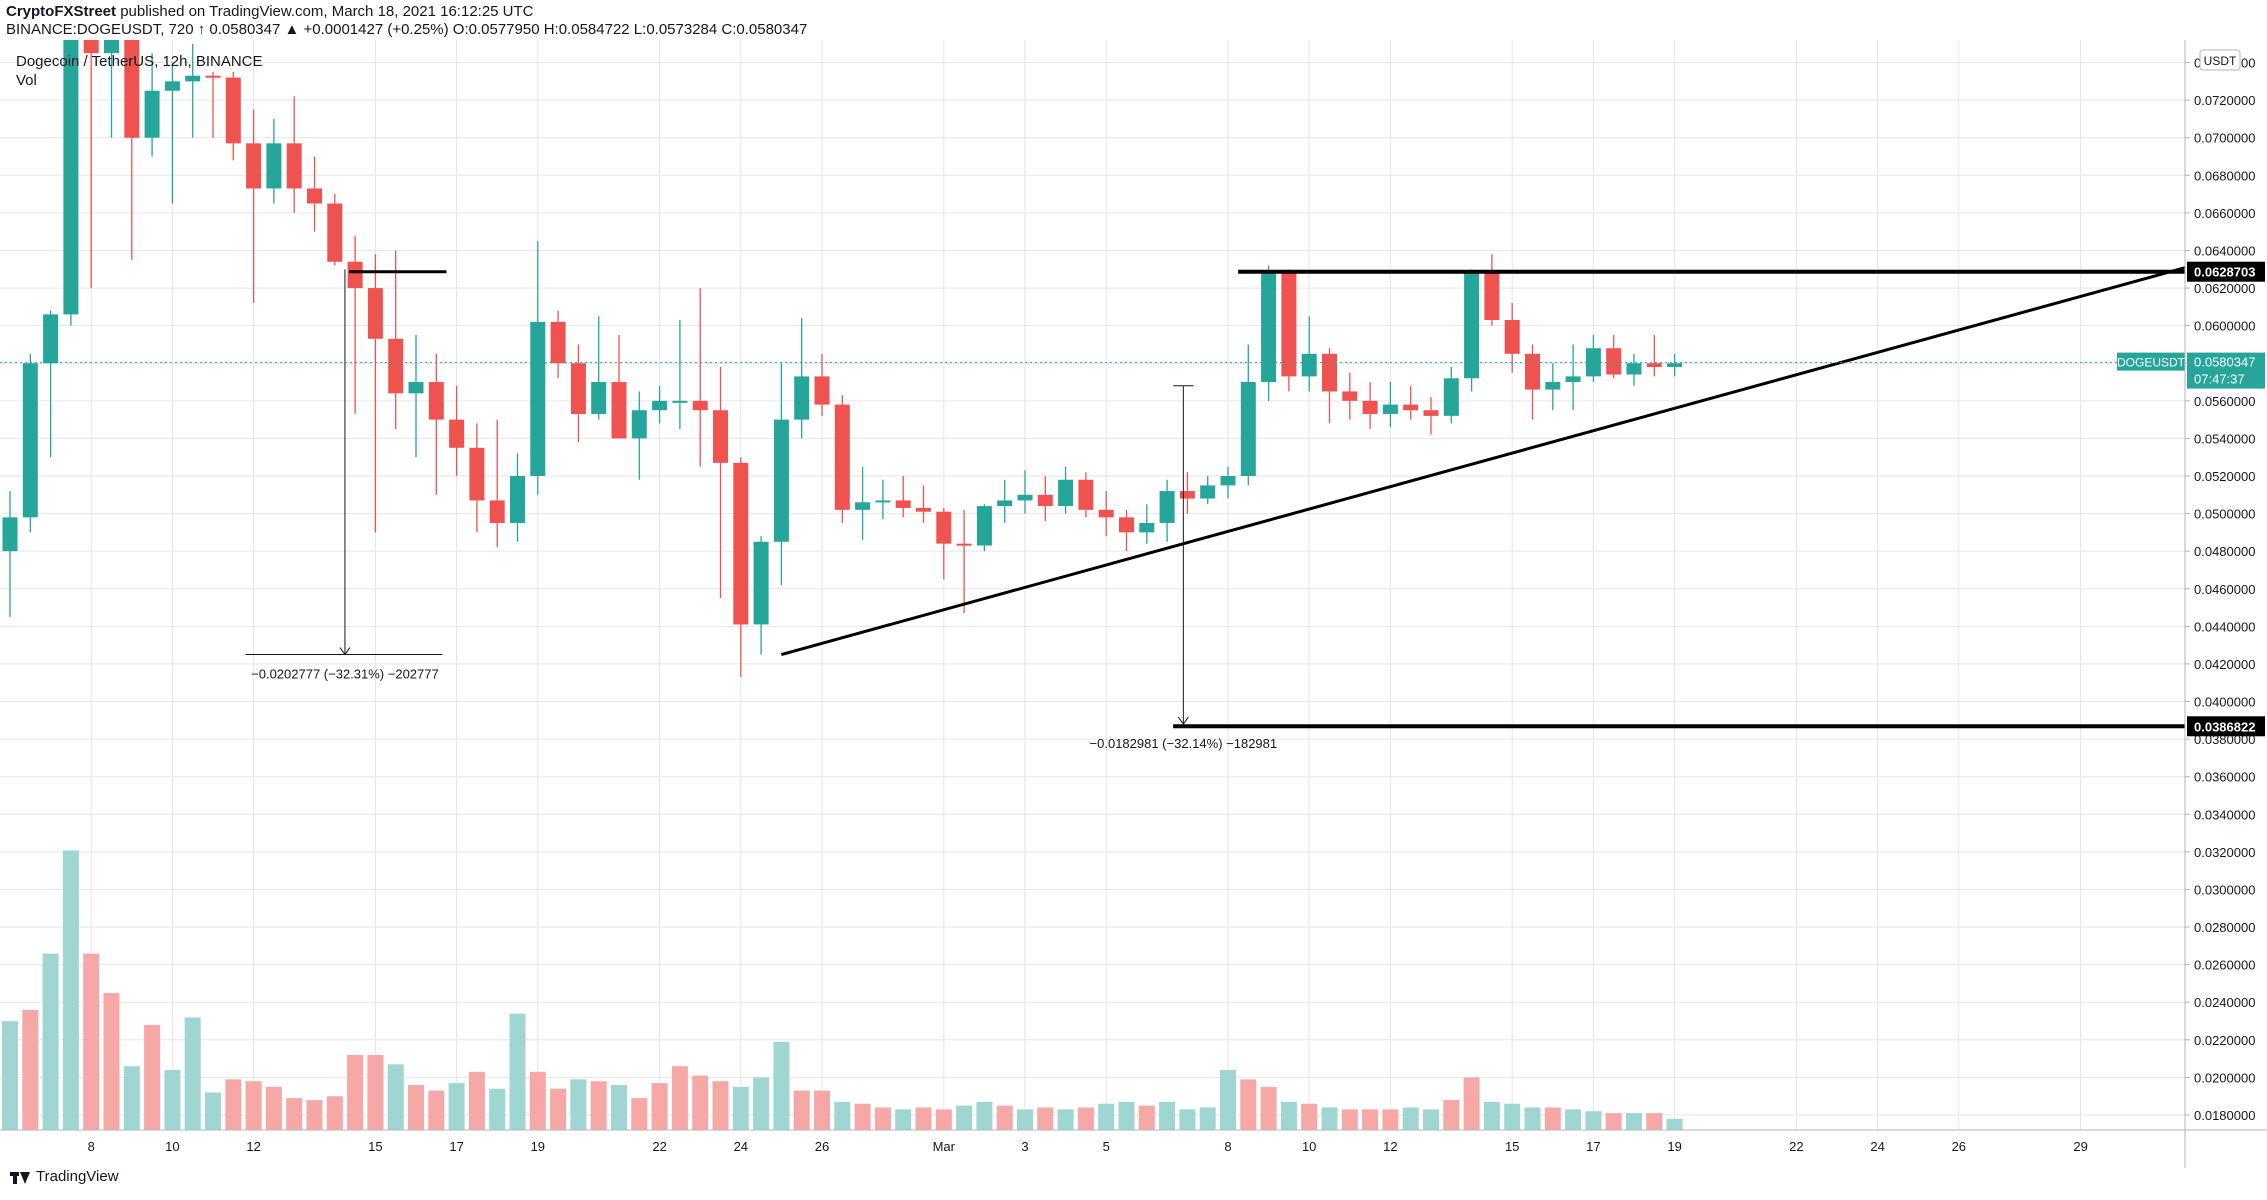 The width and height of the screenshot is (2267, 1200). What do you see at coordinates (2224, 476) in the screenshot?
I see `y-tick-label: 0.0520000` at bounding box center [2224, 476].